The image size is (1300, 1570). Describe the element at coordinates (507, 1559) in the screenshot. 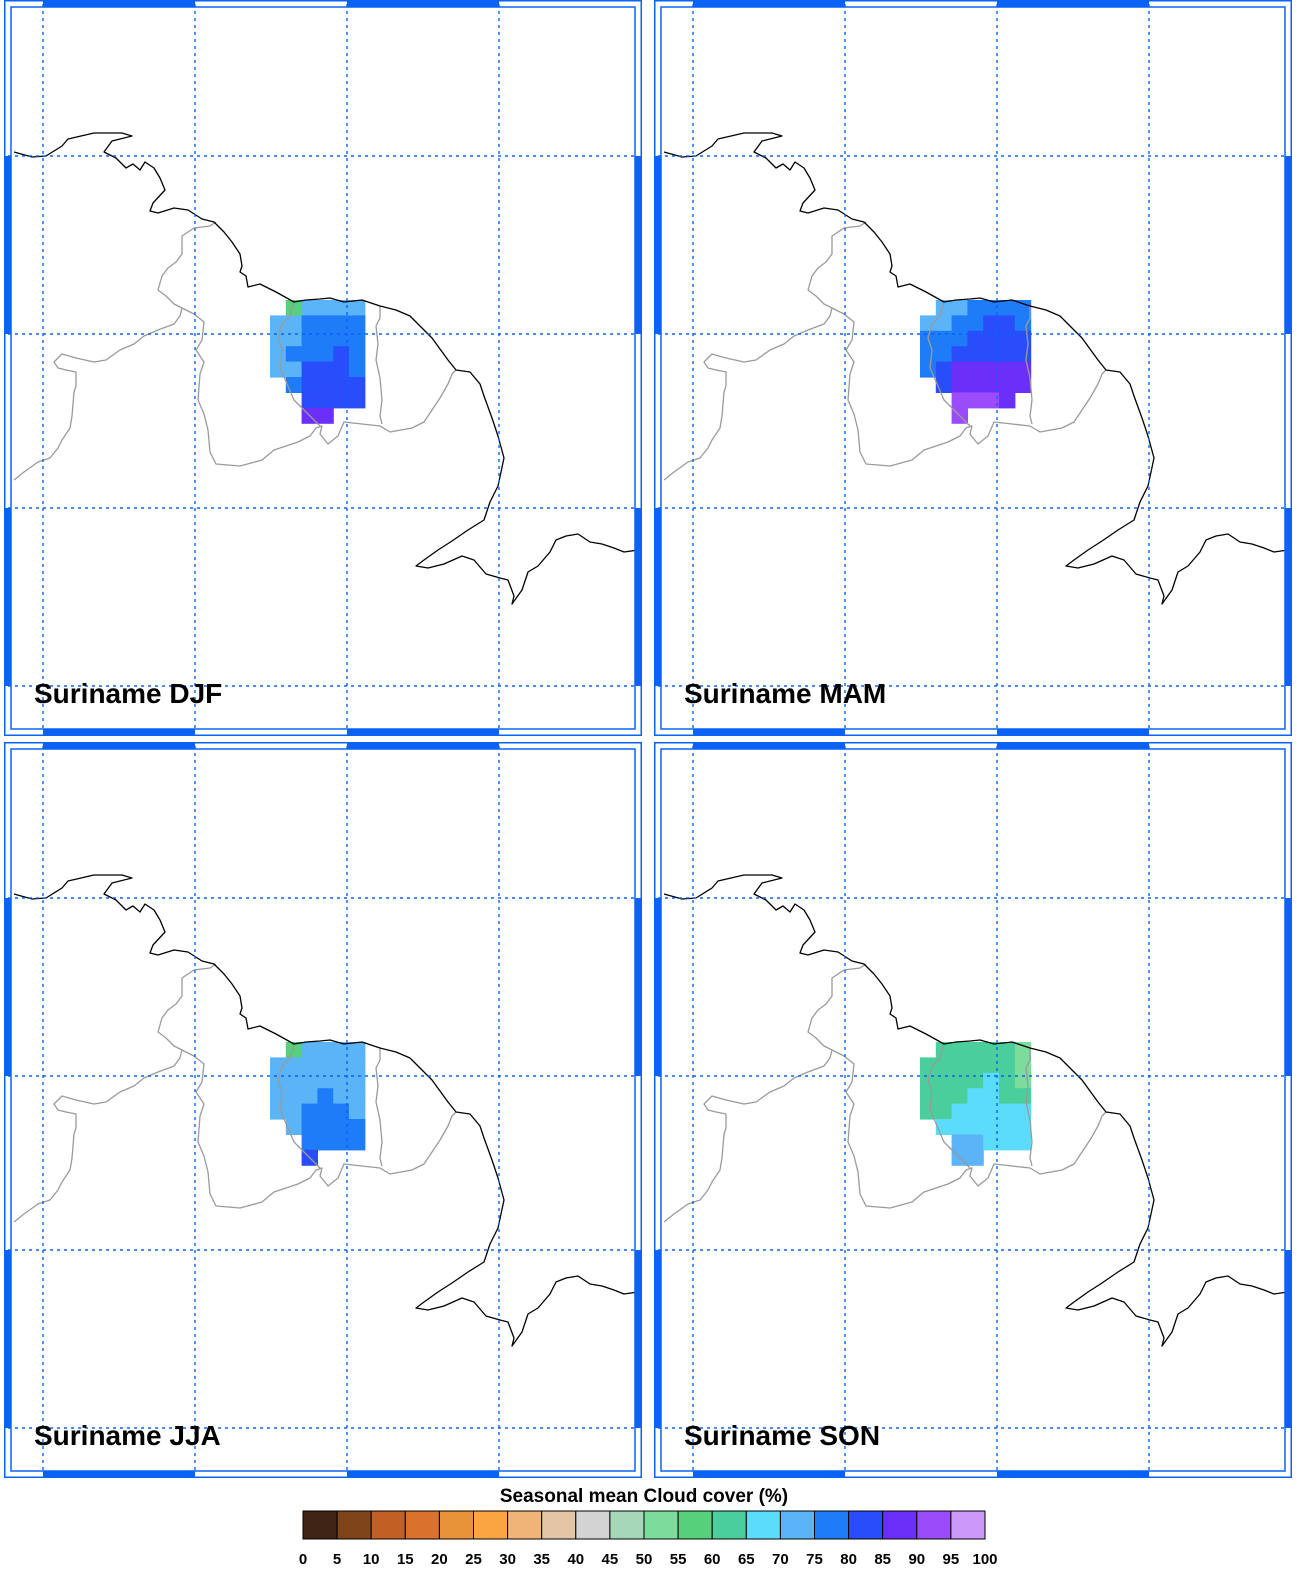

I see `colorbar-tick-label: 30` at that location.